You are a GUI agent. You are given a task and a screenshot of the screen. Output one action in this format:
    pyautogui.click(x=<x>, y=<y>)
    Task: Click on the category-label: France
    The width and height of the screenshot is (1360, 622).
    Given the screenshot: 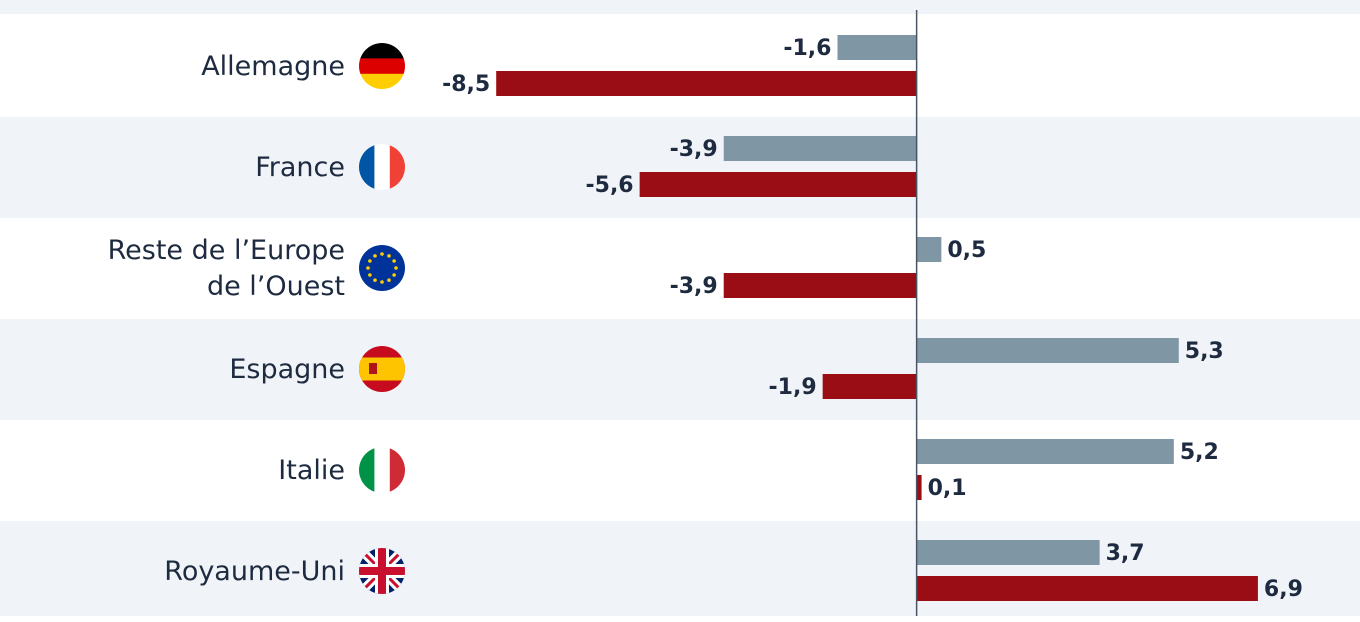 What is the action you would take?
    pyautogui.click(x=300, y=167)
    